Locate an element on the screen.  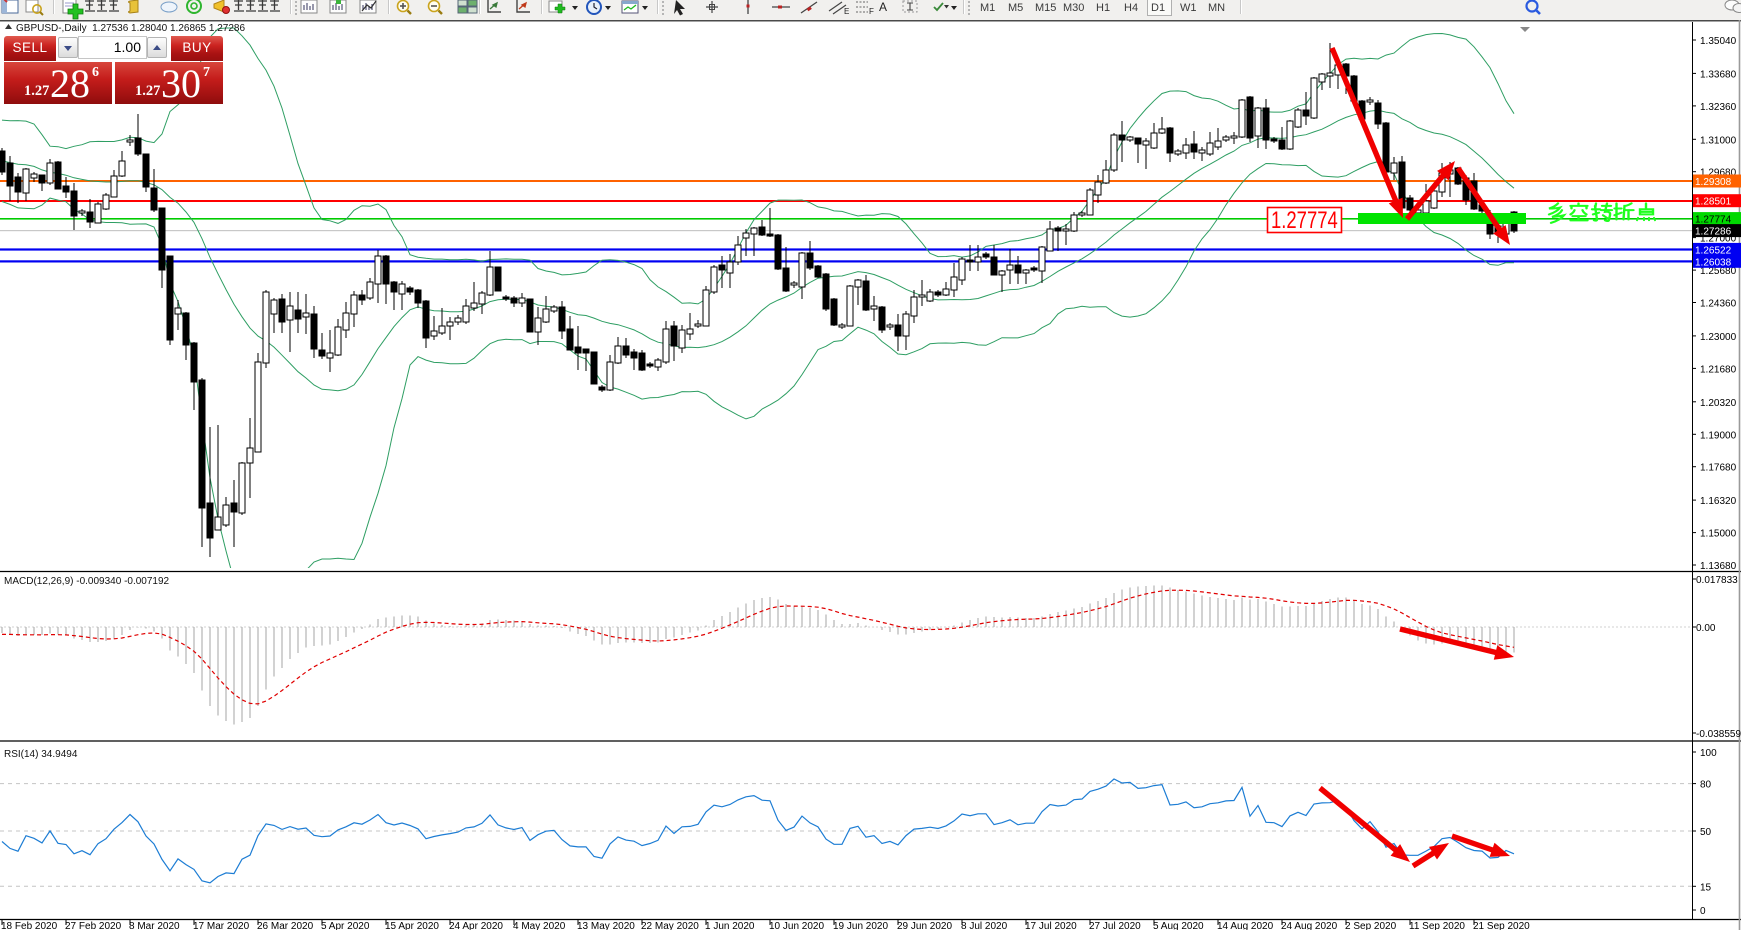
svg-text: -0.038559 is located at coordinates (1718, 734).